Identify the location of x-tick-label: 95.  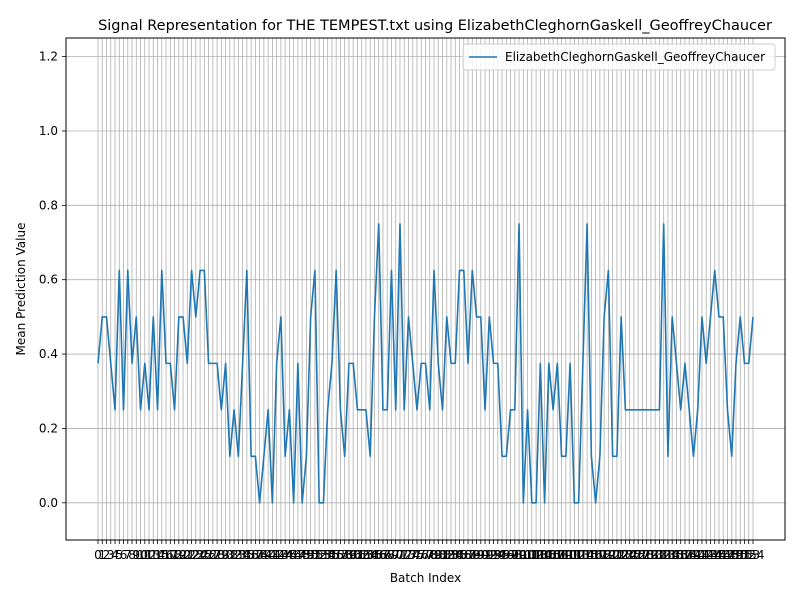
(501, 555).